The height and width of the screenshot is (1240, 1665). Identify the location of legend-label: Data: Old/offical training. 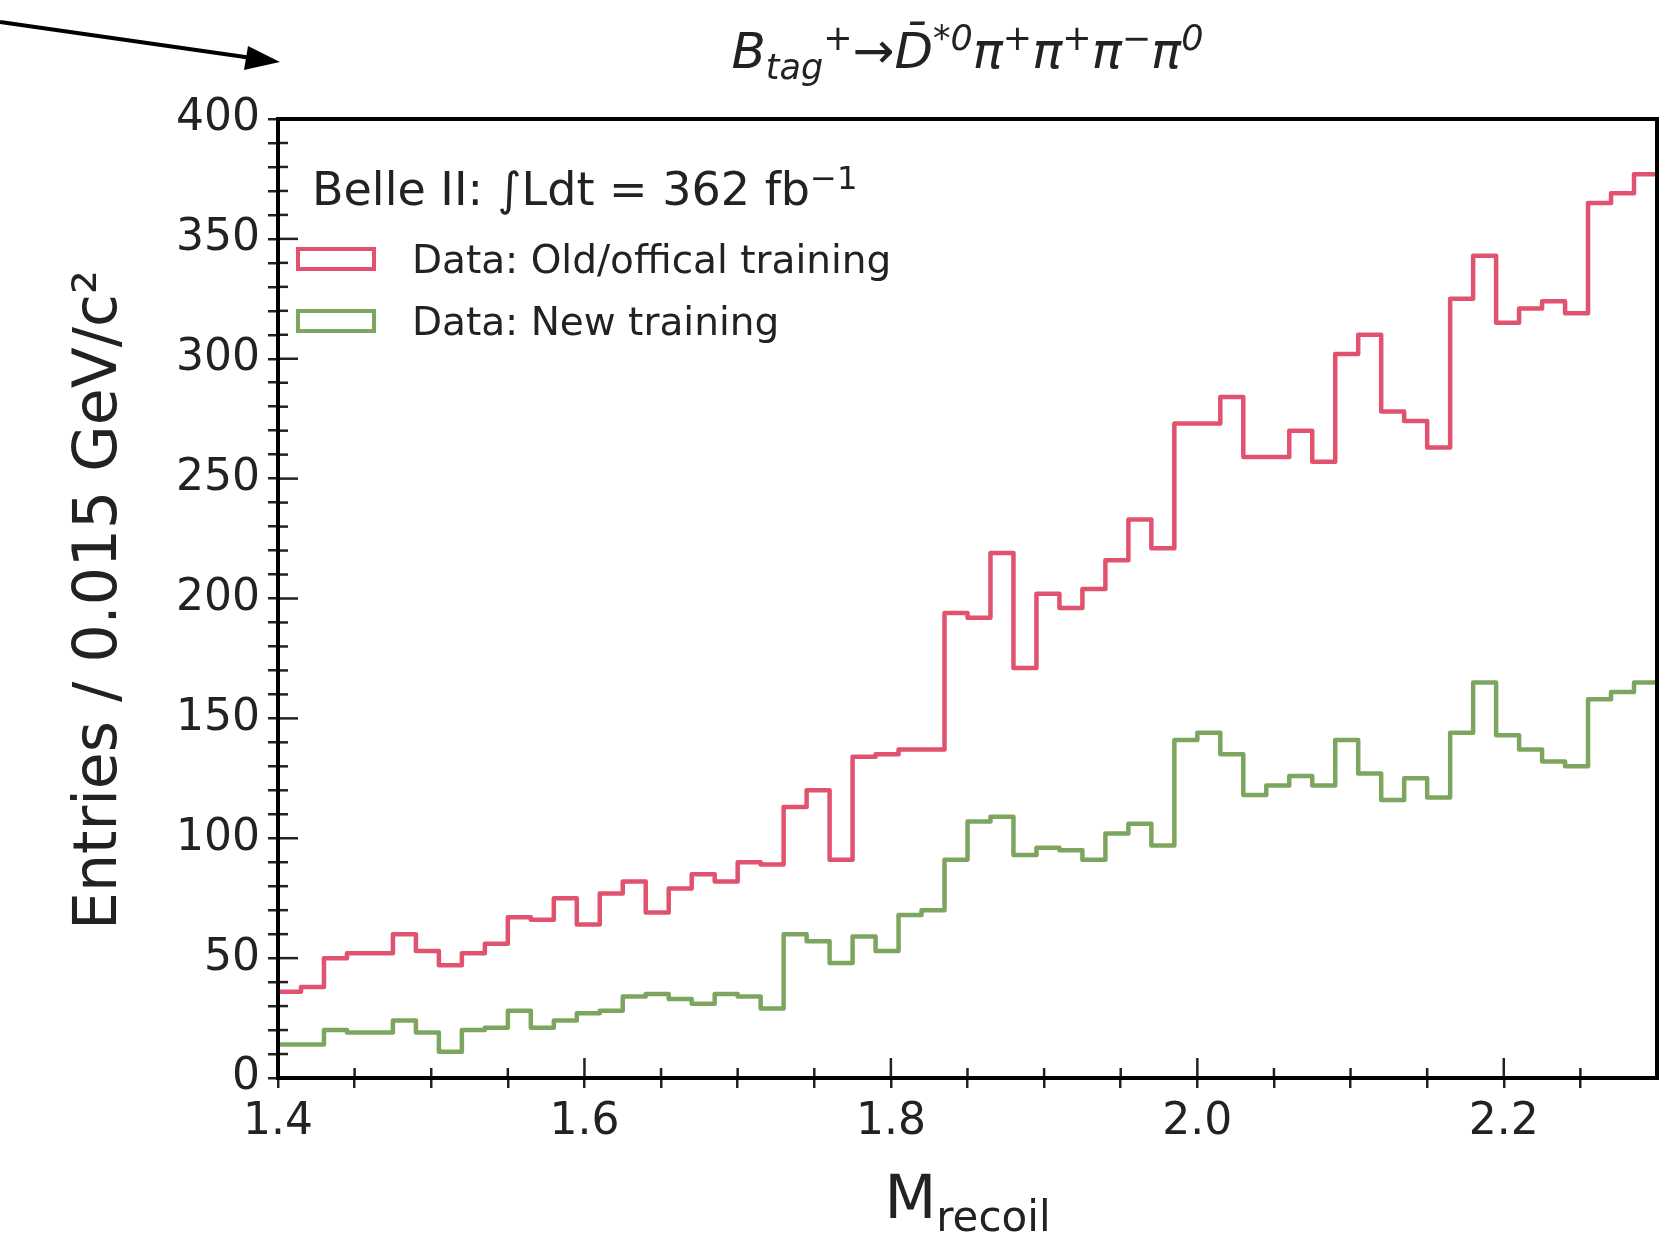
(652, 259).